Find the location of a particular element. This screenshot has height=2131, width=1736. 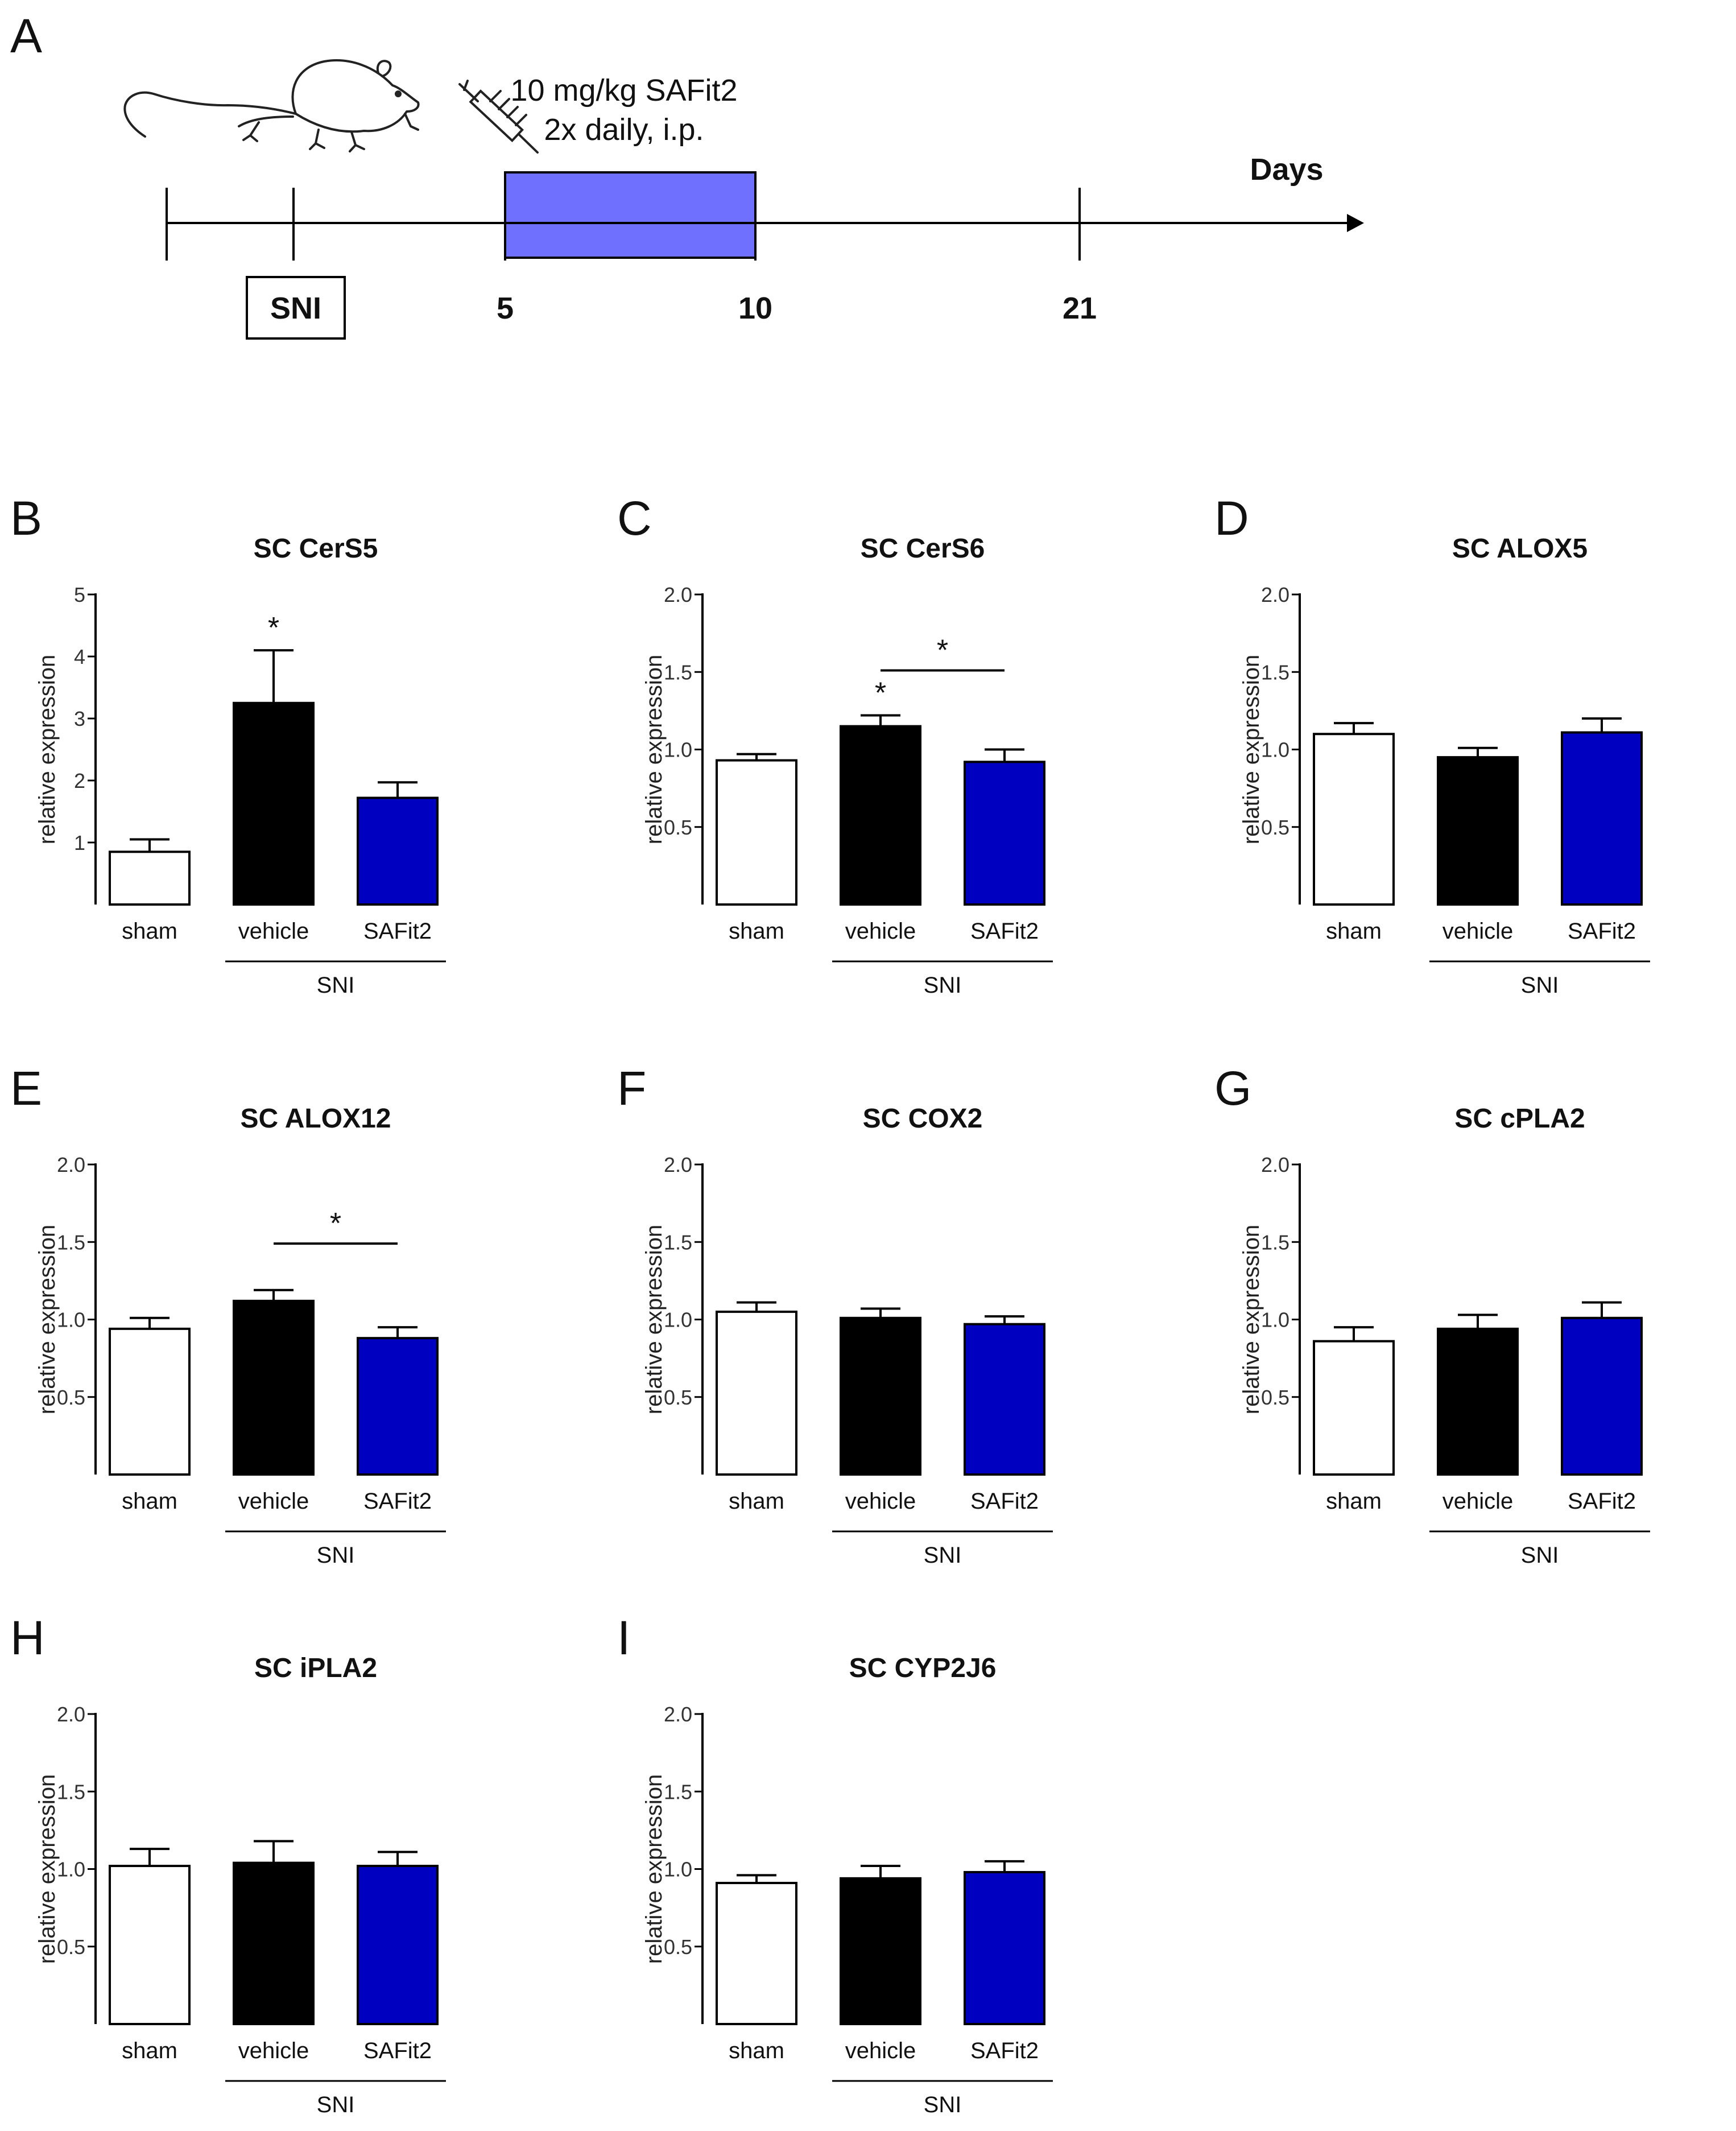

timeline-axis-label: Days is located at coordinates (1286, 170).